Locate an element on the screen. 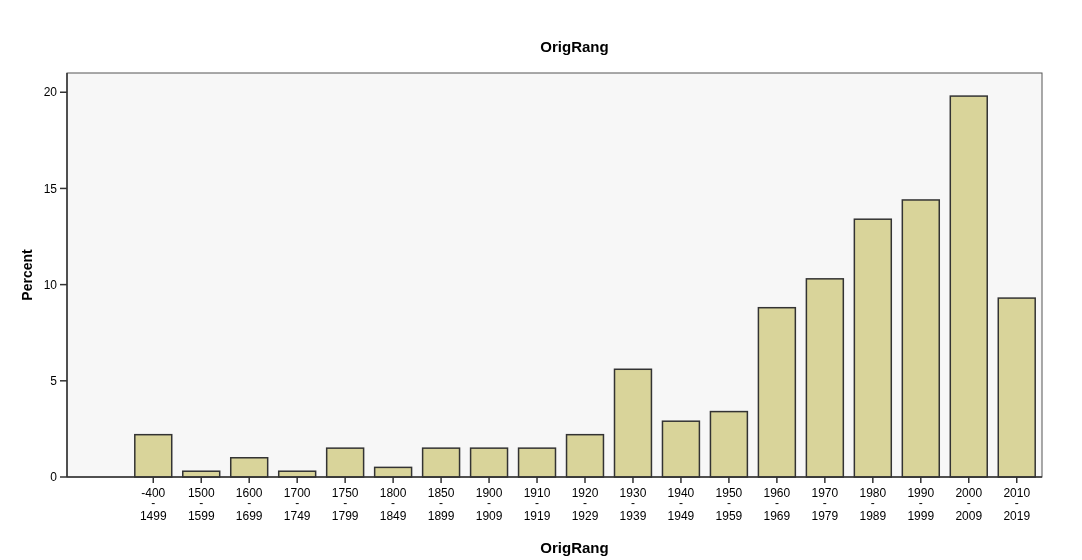 This screenshot has width=1082, height=560. y-tick-label: 5 is located at coordinates (54, 381).